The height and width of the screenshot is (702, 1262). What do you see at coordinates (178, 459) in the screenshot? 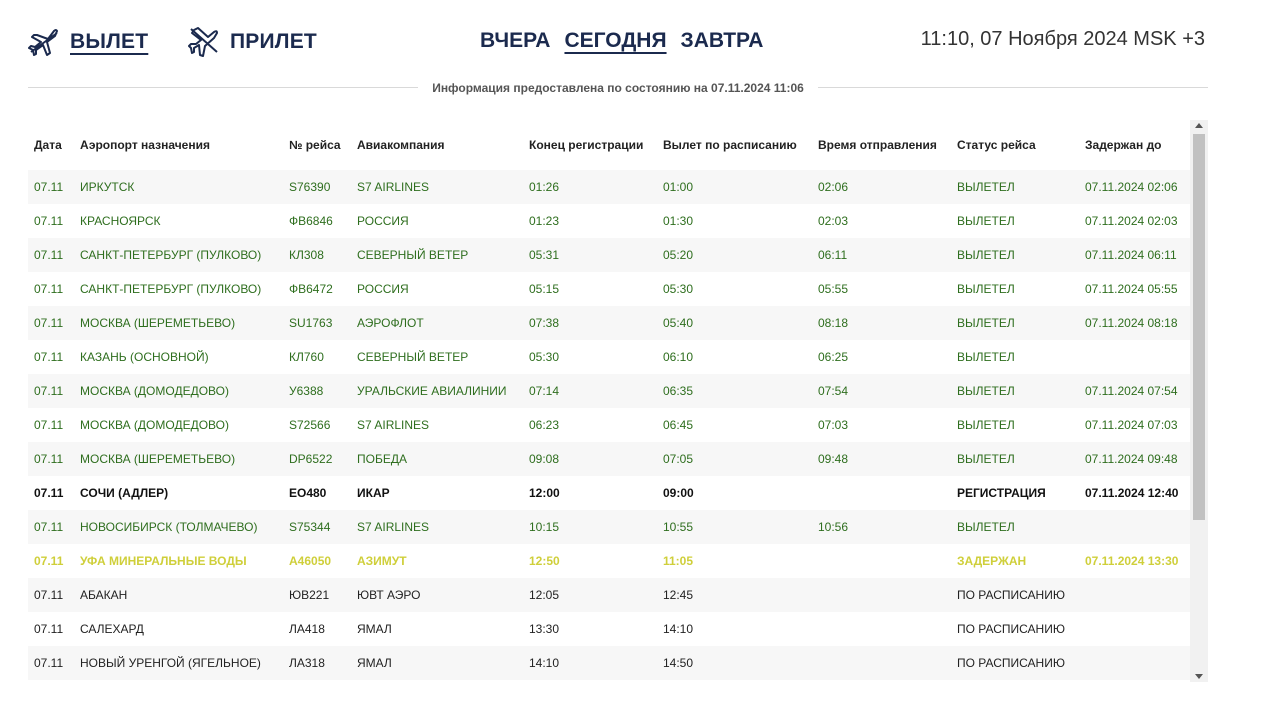
I see `cell-destination: МОСКВА (ШЕРЕМЕТЬЕВО)` at bounding box center [178, 459].